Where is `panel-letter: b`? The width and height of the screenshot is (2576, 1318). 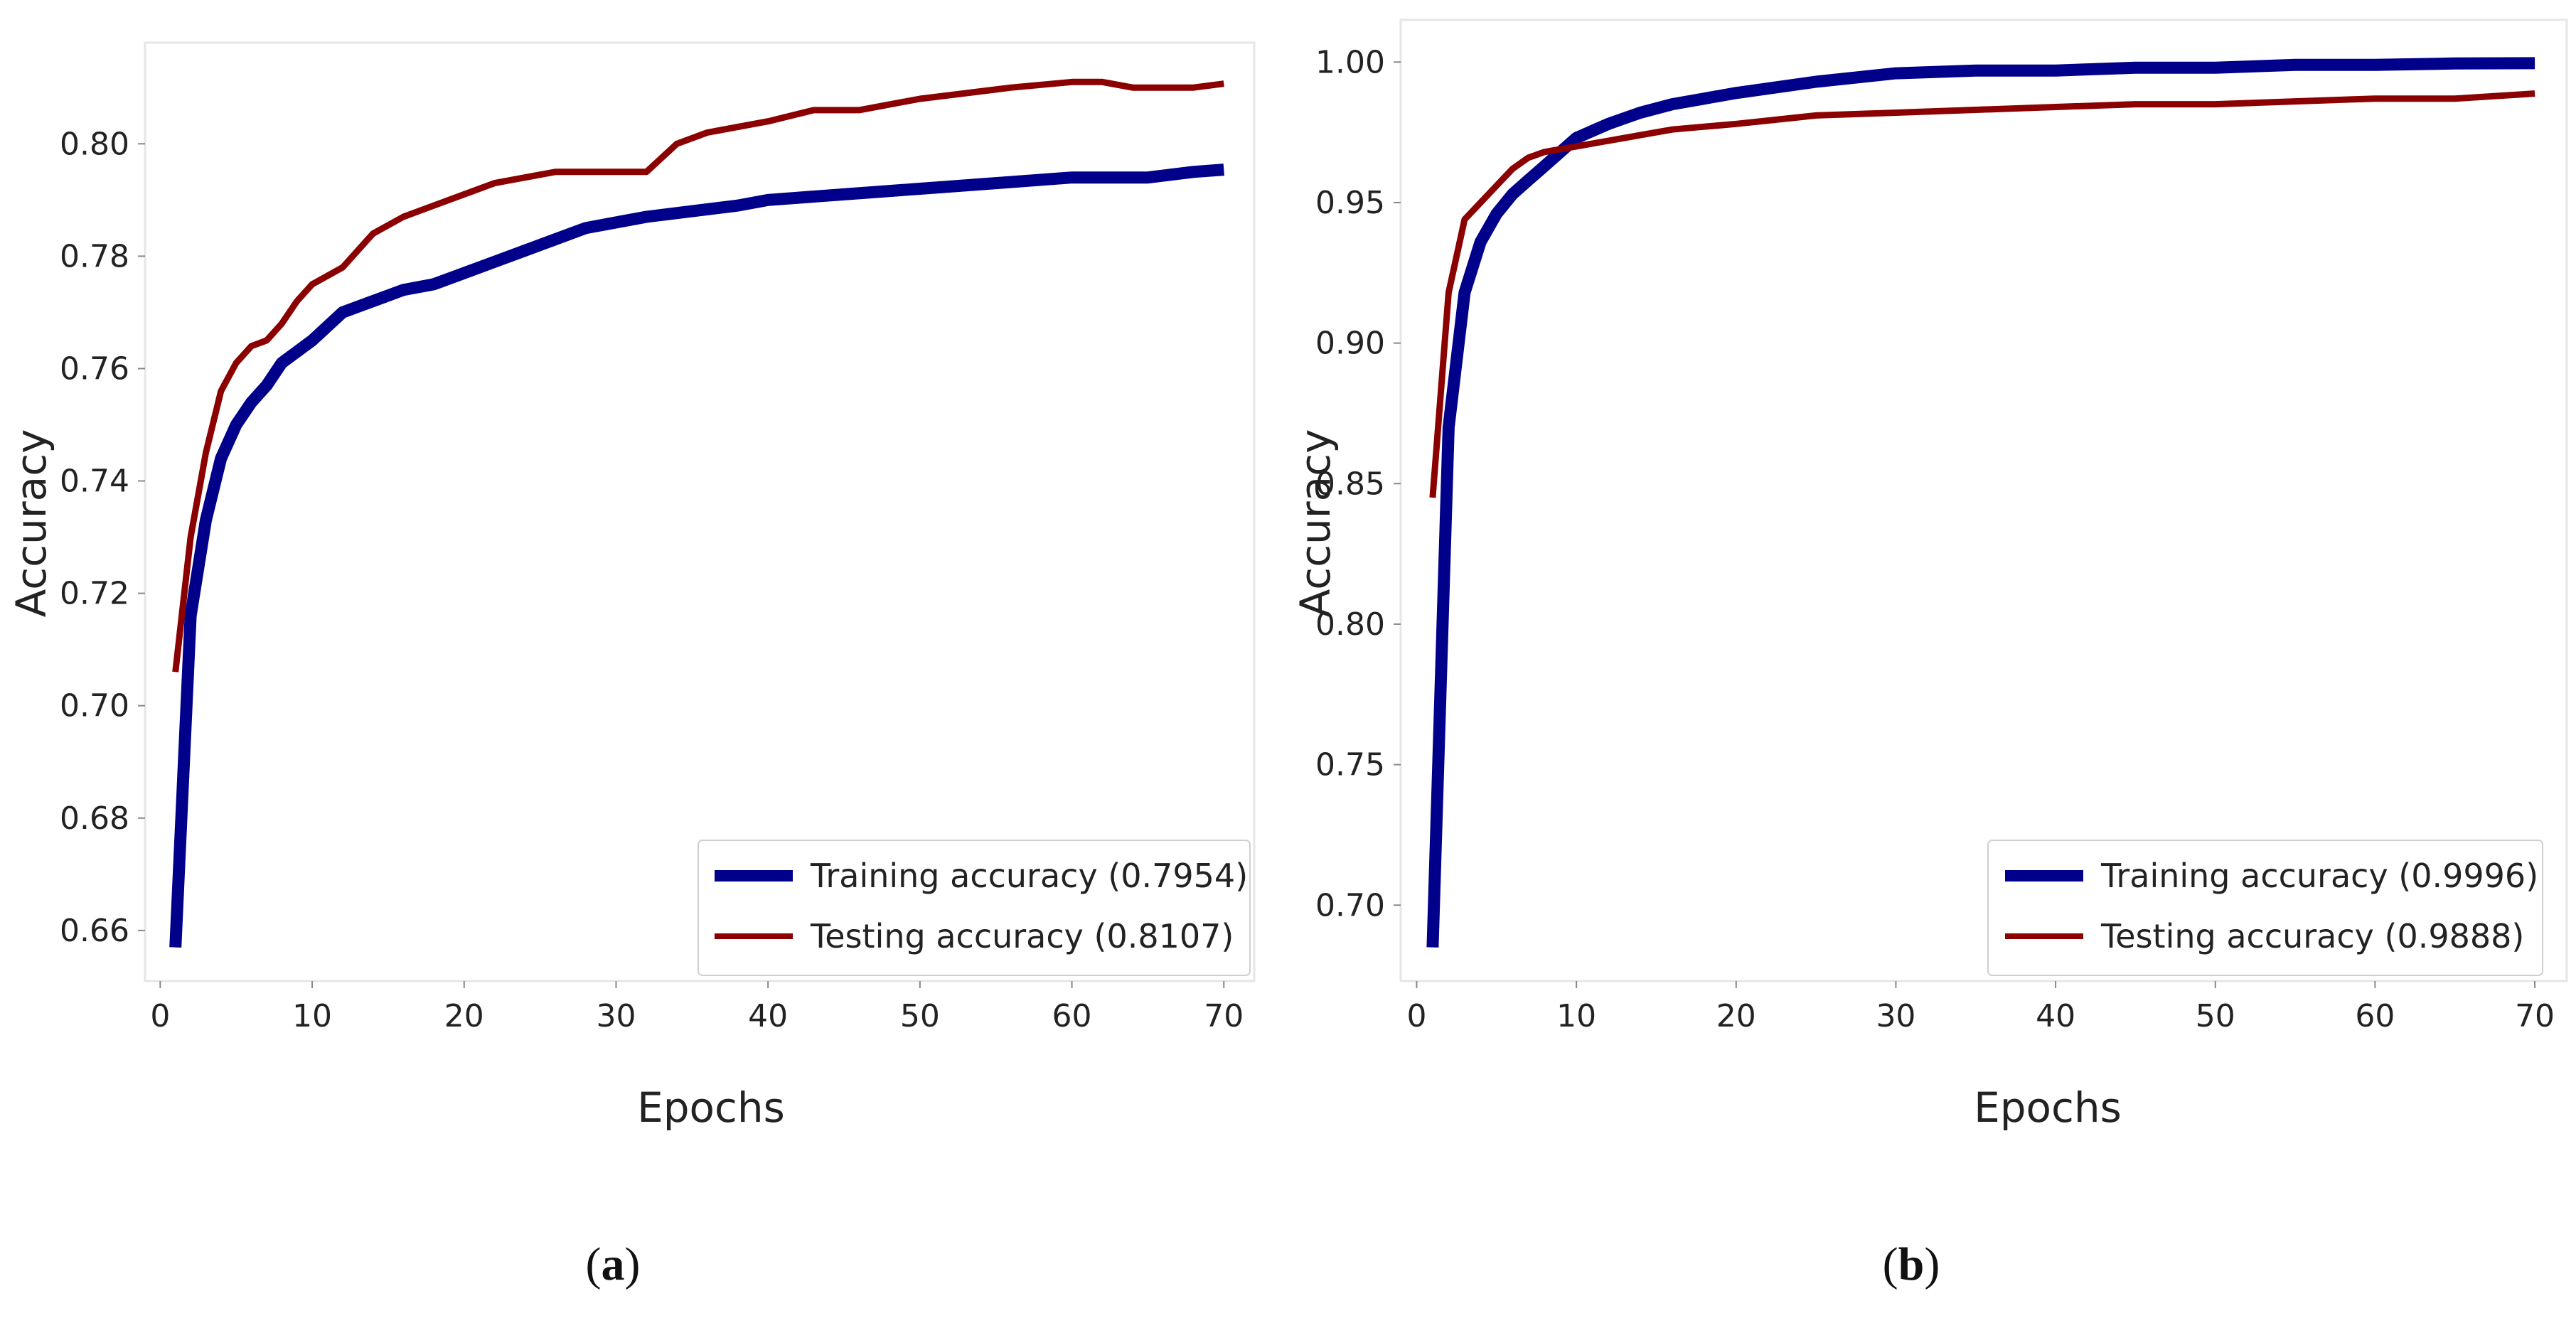 panel-letter: b is located at coordinates (1911, 1264).